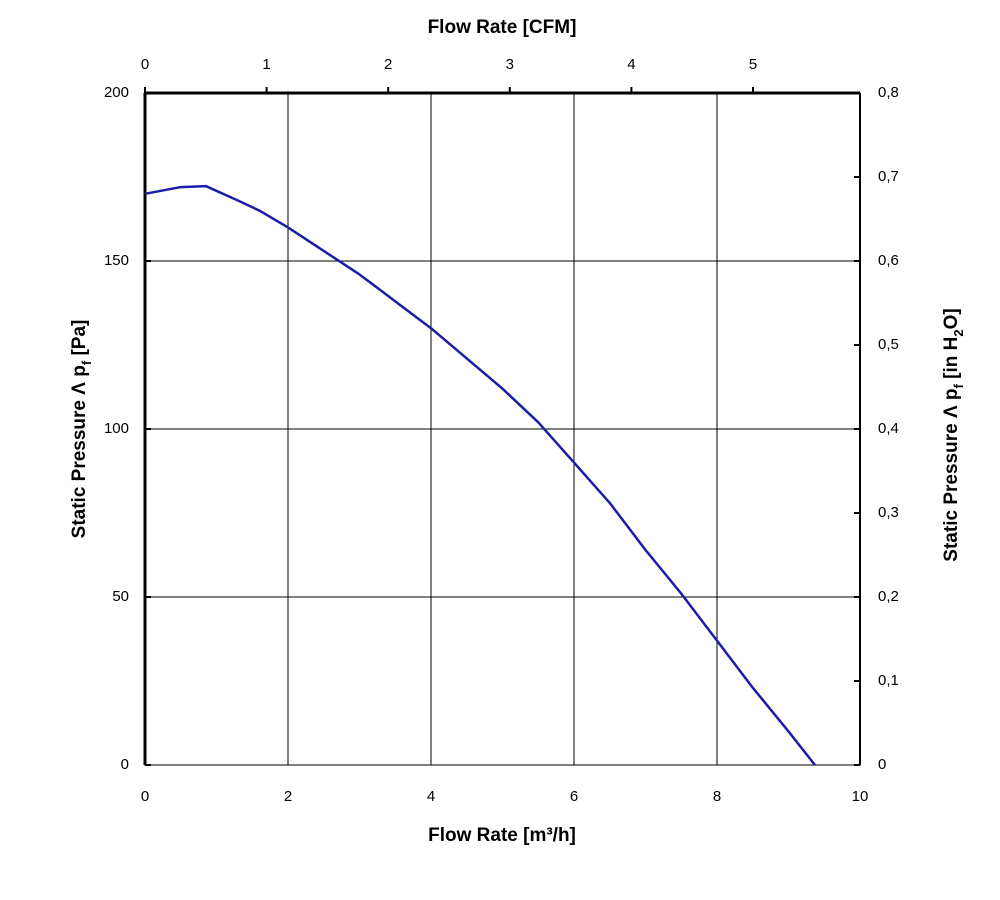 This screenshot has width=1000, height=900. Describe the element at coordinates (951, 361) in the screenshot. I see `axis-title-part: [in H` at that location.